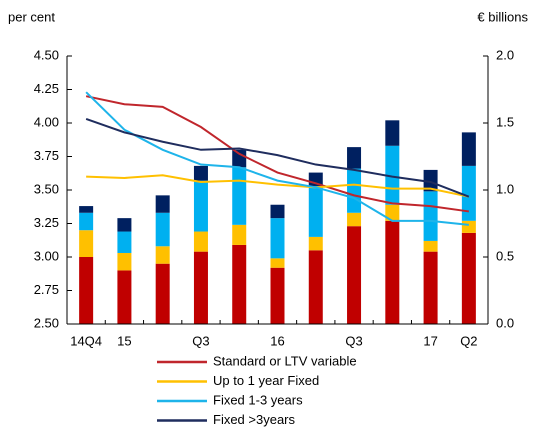 The height and width of the screenshot is (427, 535). Describe the element at coordinates (505, 121) in the screenshot. I see `y2-tick-label: 1.5` at that location.